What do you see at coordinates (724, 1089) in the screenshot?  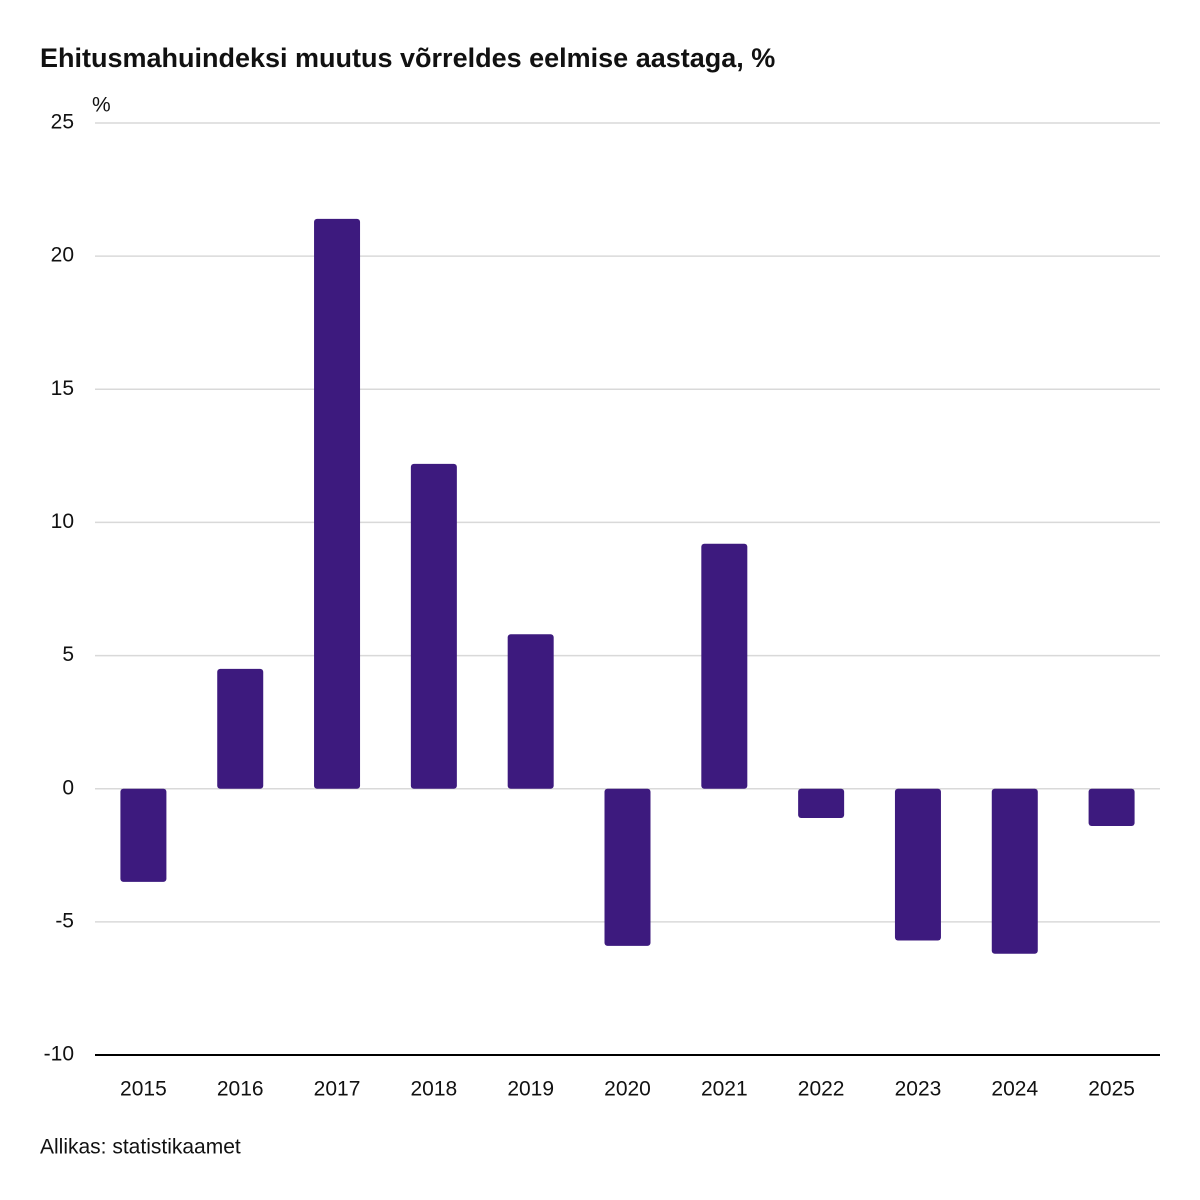 I see `x-tick-label: 2021` at bounding box center [724, 1089].